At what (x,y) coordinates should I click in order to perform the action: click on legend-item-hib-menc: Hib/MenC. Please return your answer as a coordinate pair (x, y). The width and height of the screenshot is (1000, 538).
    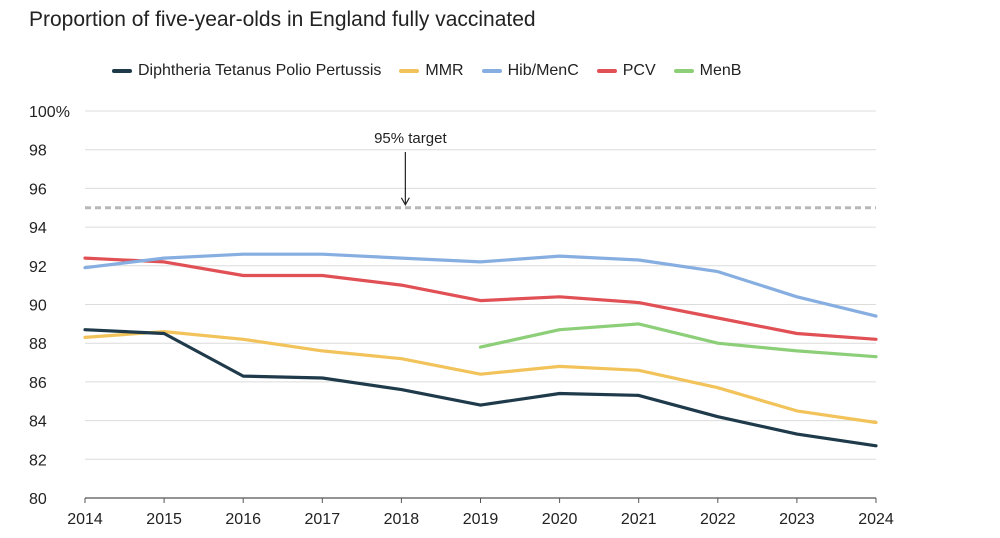
    Looking at the image, I should click on (530, 71).